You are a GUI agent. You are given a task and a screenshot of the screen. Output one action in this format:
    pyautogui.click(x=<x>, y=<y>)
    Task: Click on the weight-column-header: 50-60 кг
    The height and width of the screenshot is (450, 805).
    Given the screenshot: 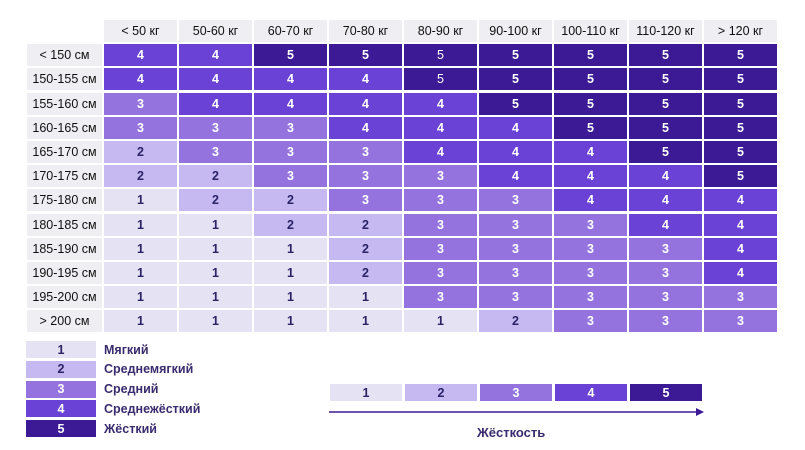 What is the action you would take?
    pyautogui.click(x=215, y=31)
    